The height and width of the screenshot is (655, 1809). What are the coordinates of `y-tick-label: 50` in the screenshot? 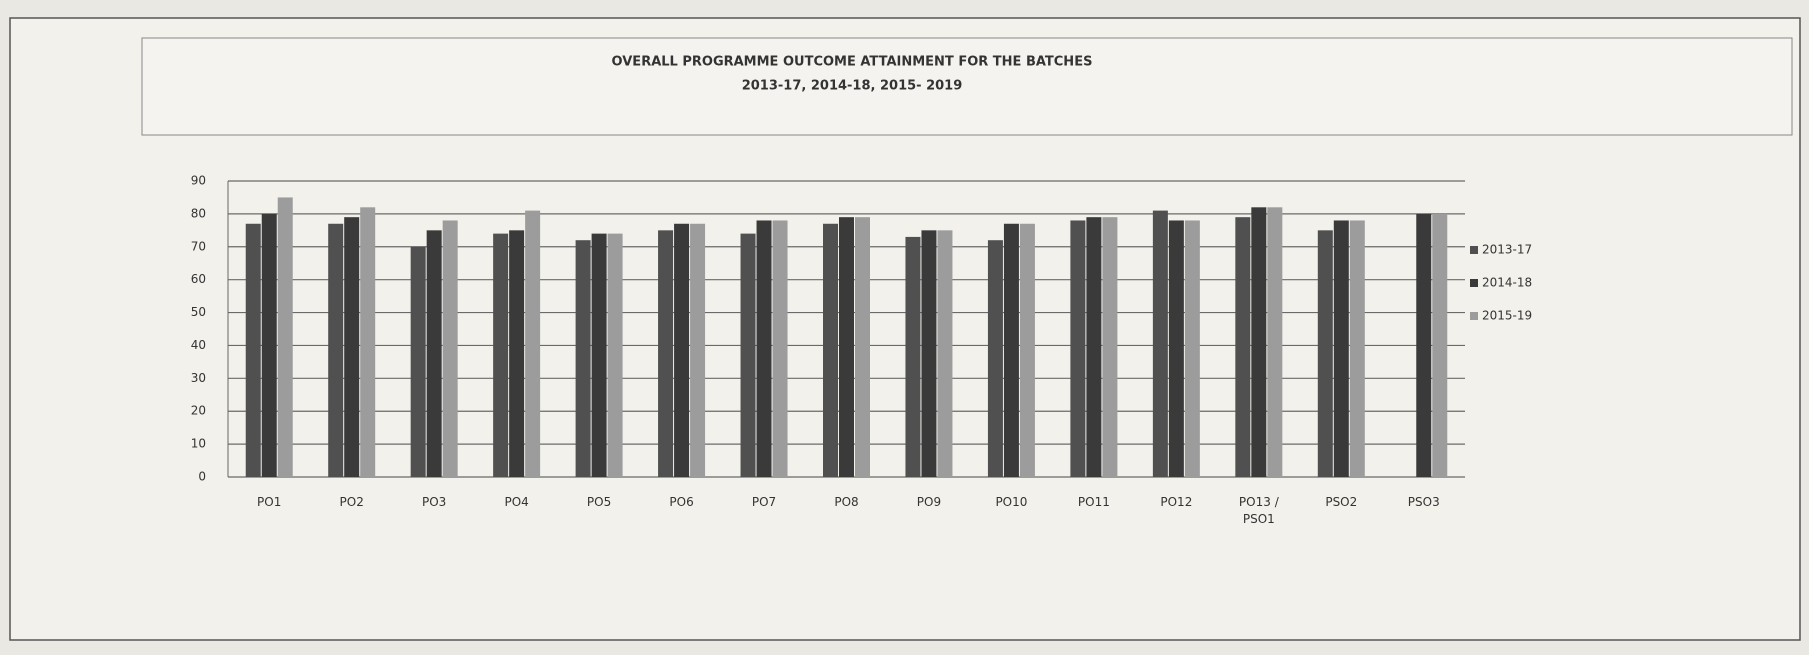 It's located at (198, 312).